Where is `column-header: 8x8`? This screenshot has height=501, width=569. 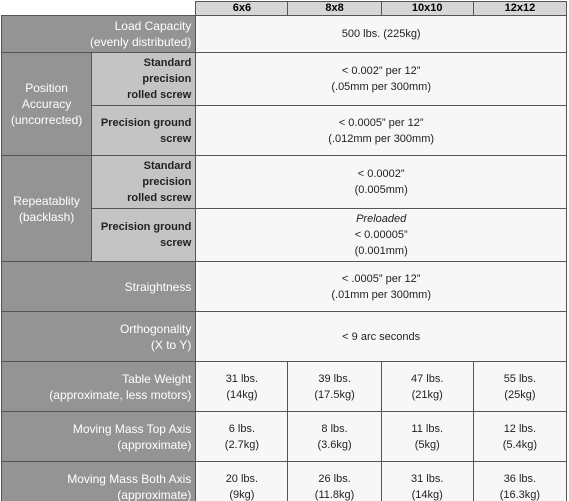 column-header: 8x8 is located at coordinates (334, 8).